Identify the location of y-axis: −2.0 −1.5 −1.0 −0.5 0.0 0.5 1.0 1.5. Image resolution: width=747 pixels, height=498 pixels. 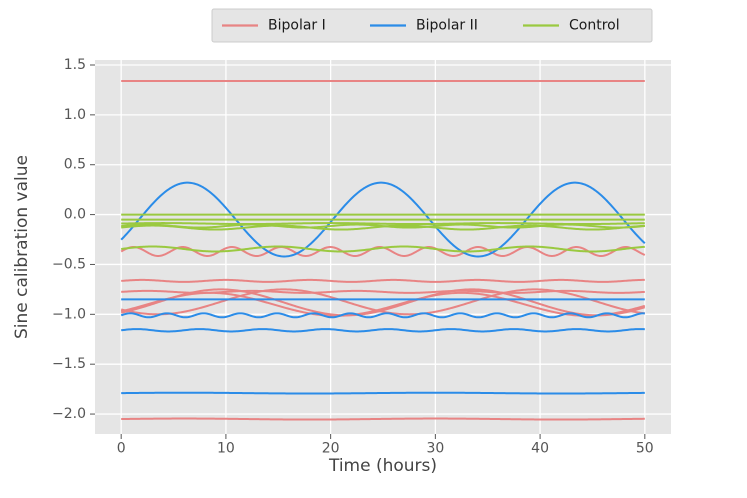
(73, 239).